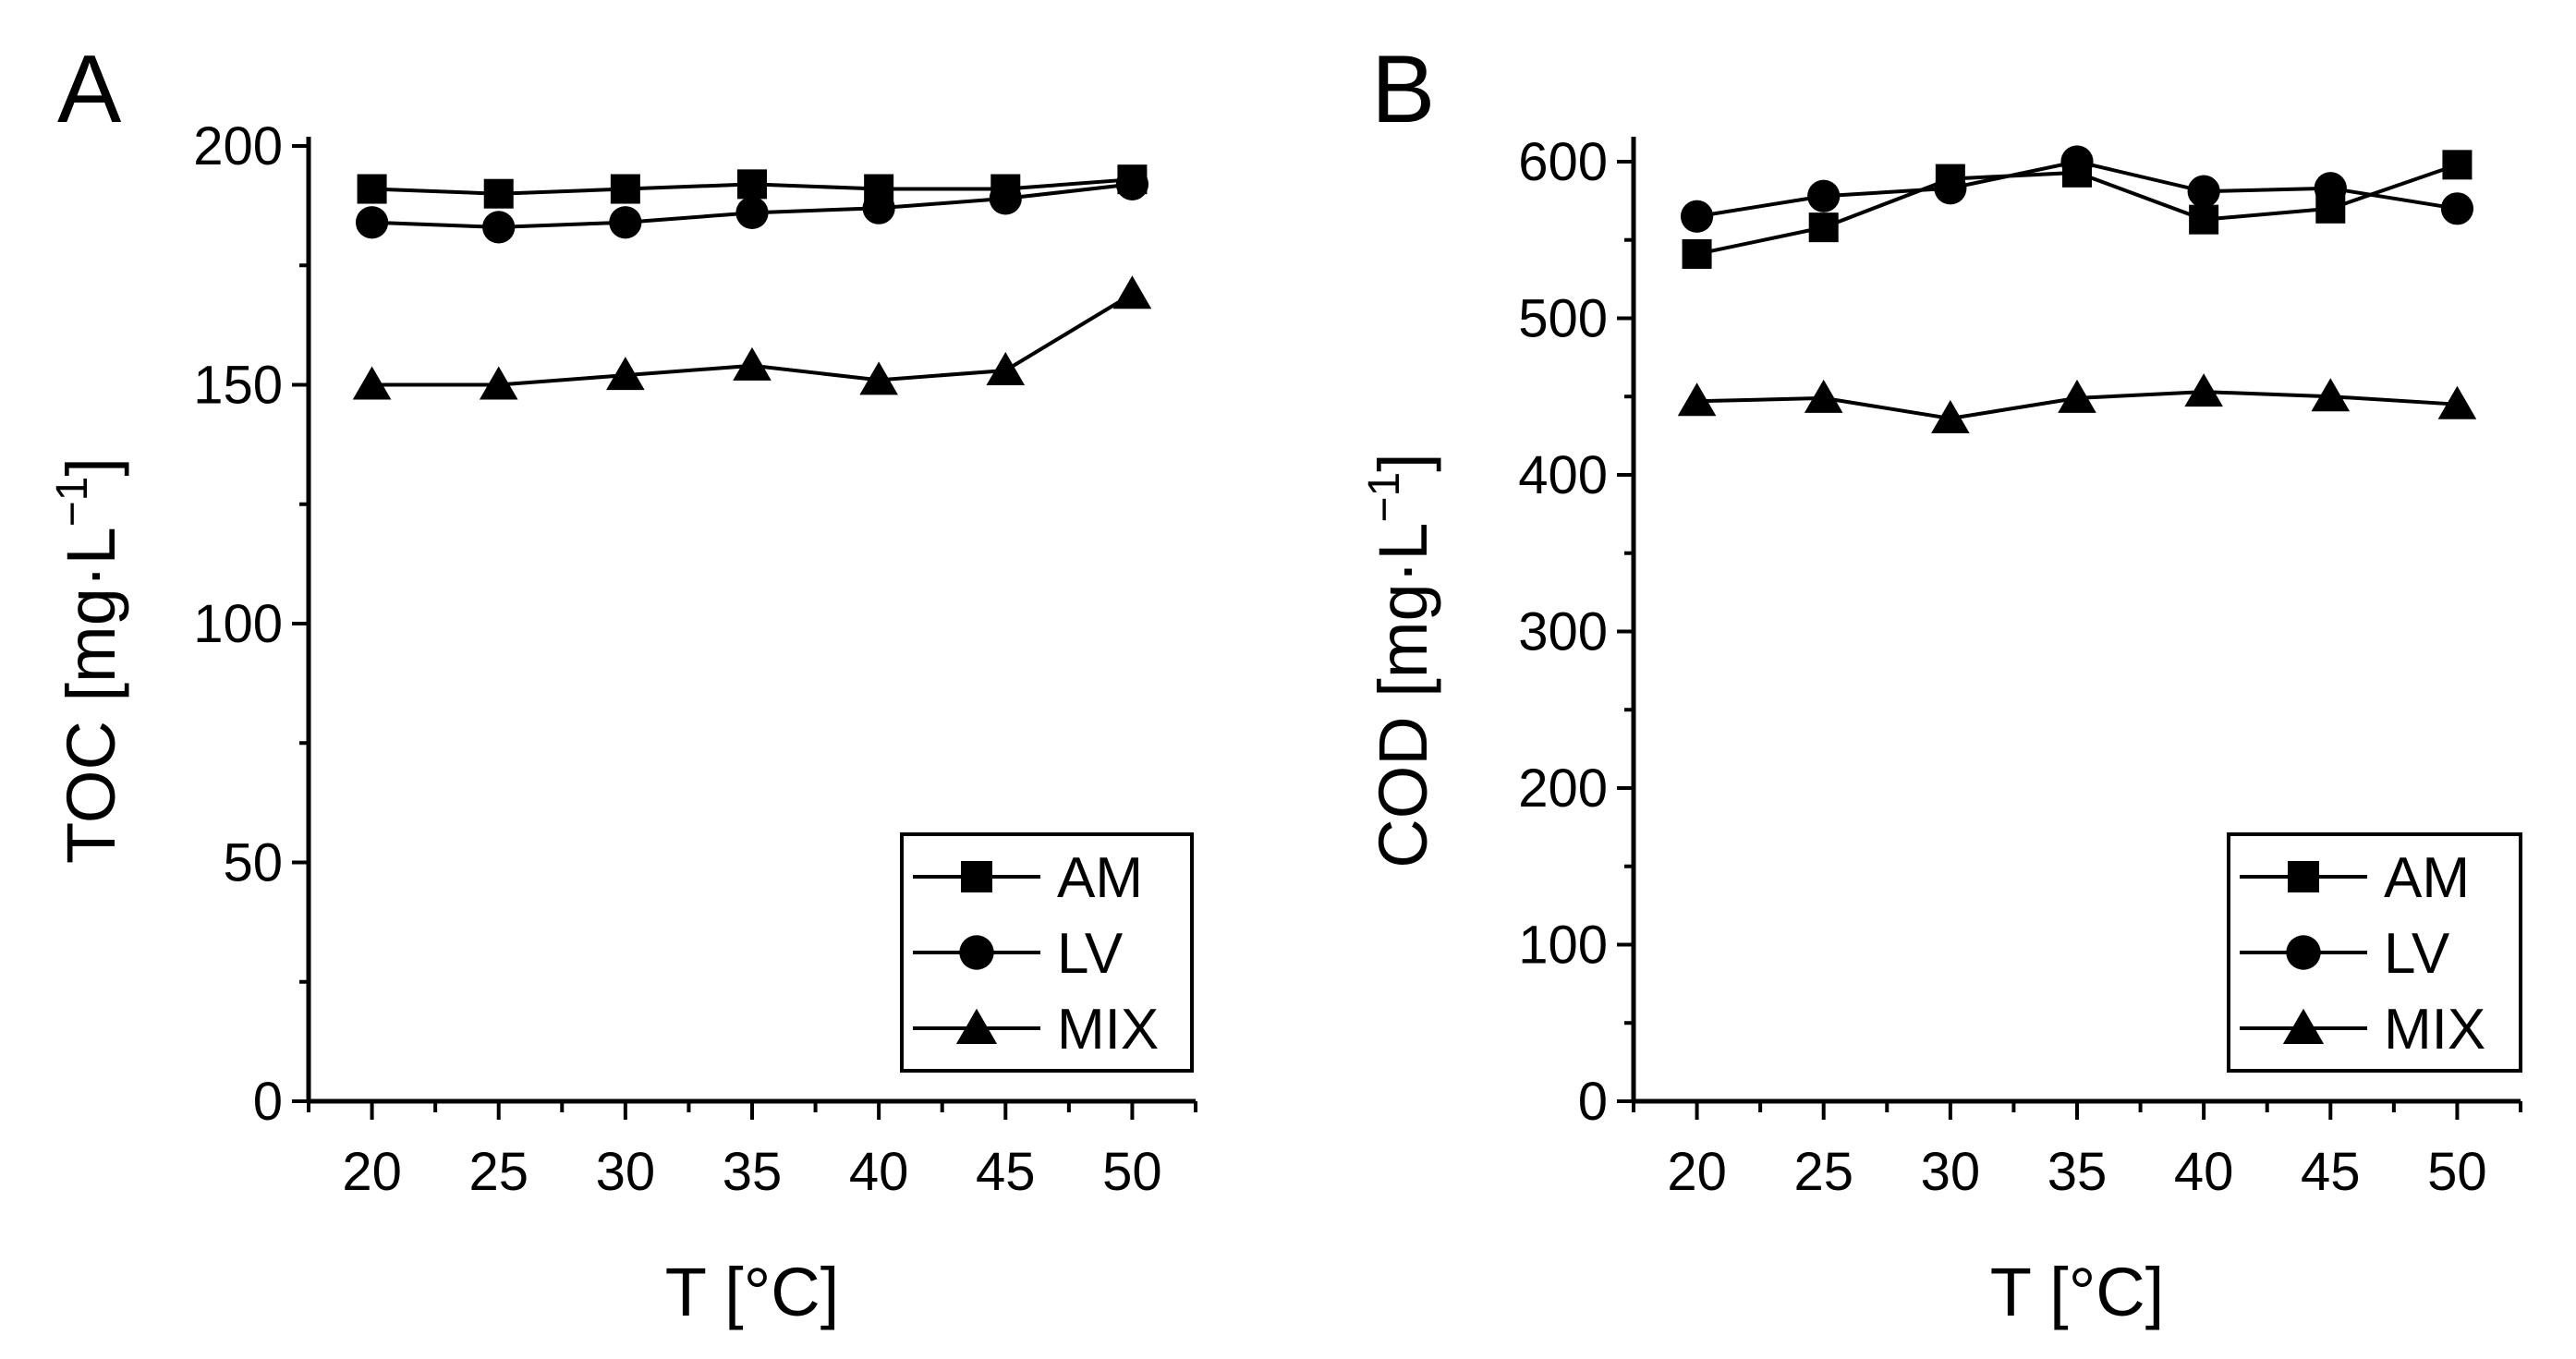  What do you see at coordinates (1403, 695) in the screenshot?
I see `y-axis-title-main: COD [mg·L` at bounding box center [1403, 695].